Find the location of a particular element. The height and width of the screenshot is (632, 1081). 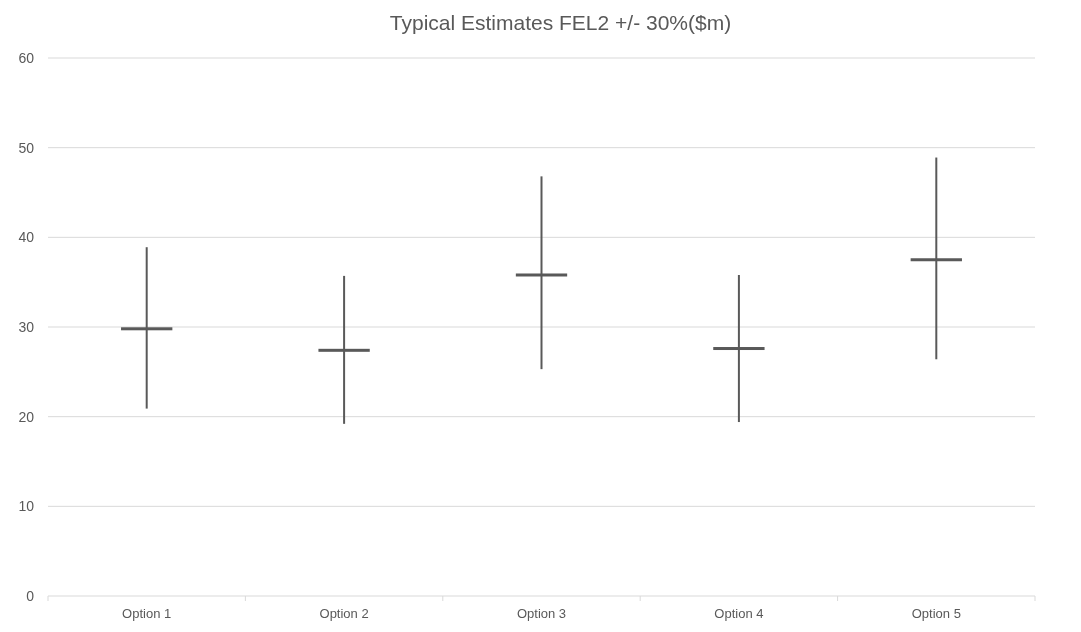

y-tick-label: 20 is located at coordinates (26, 416).